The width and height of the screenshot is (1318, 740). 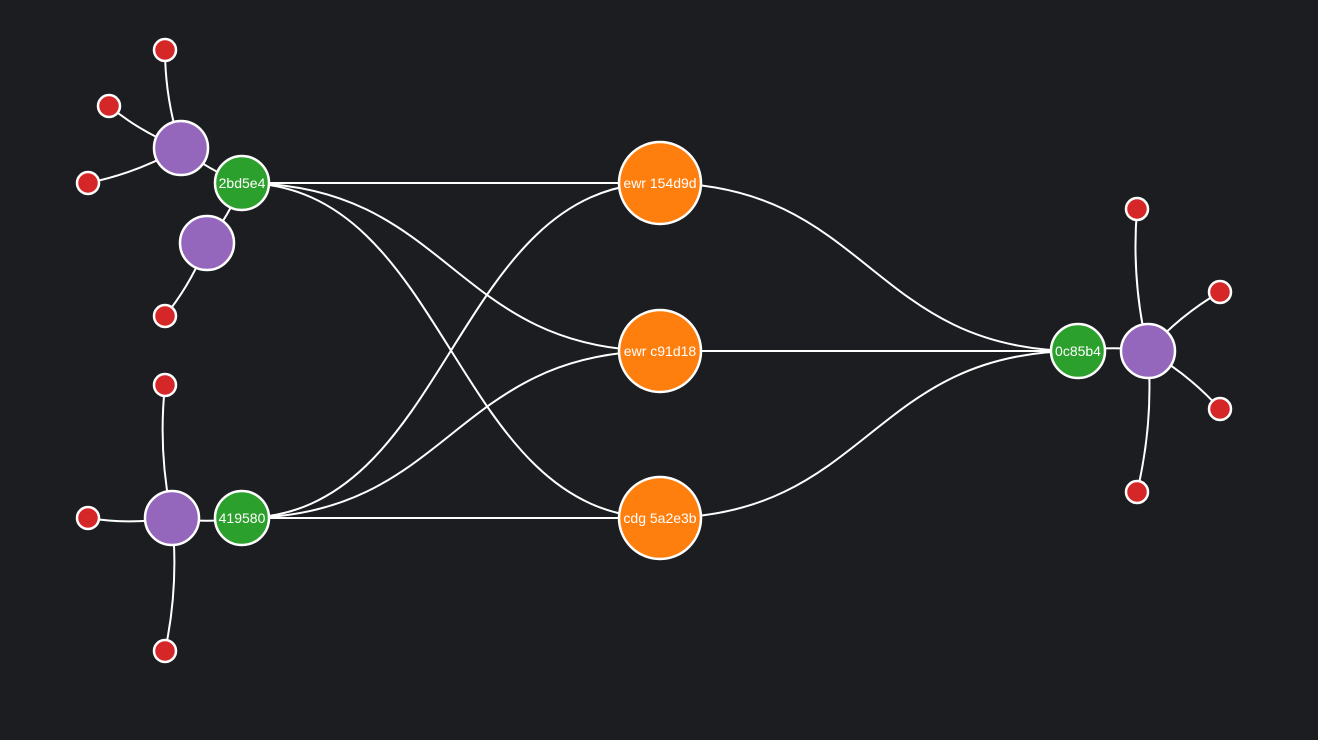 I want to click on switch-label: 0c85b4, so click(x=1078, y=351).